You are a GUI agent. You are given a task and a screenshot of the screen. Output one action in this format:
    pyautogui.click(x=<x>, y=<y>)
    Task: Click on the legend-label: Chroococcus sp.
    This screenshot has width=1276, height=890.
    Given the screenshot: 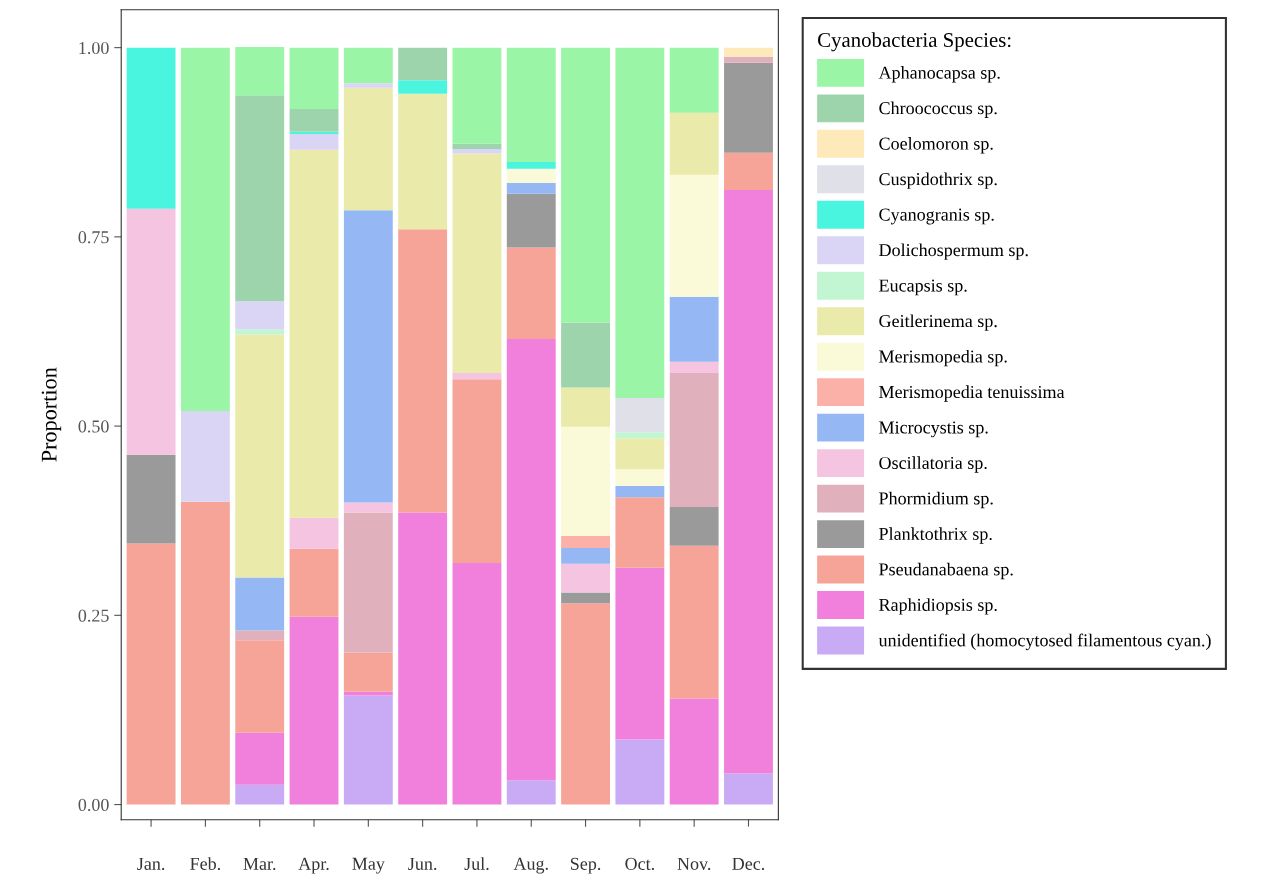 What is the action you would take?
    pyautogui.click(x=938, y=109)
    